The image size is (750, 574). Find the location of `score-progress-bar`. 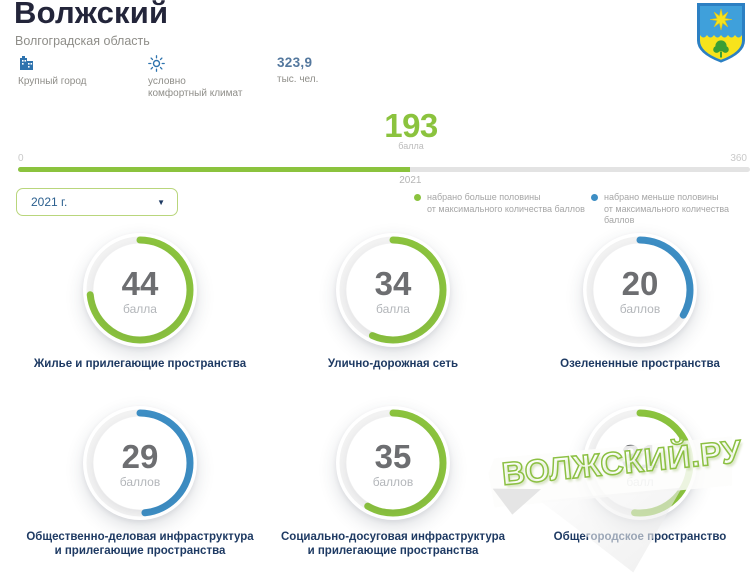

score-progress-bar is located at coordinates (384, 169).